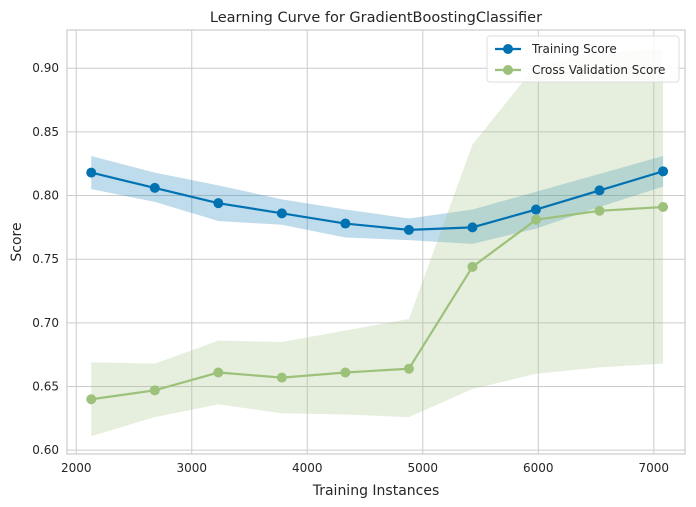  I want to click on y-tick-label: 0.80, so click(45, 196).